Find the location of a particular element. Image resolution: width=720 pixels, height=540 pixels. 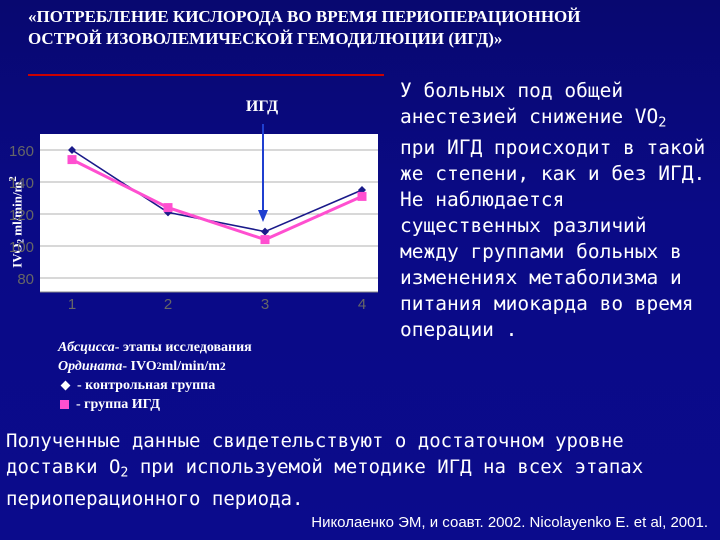

title-underline is located at coordinates (206, 75).